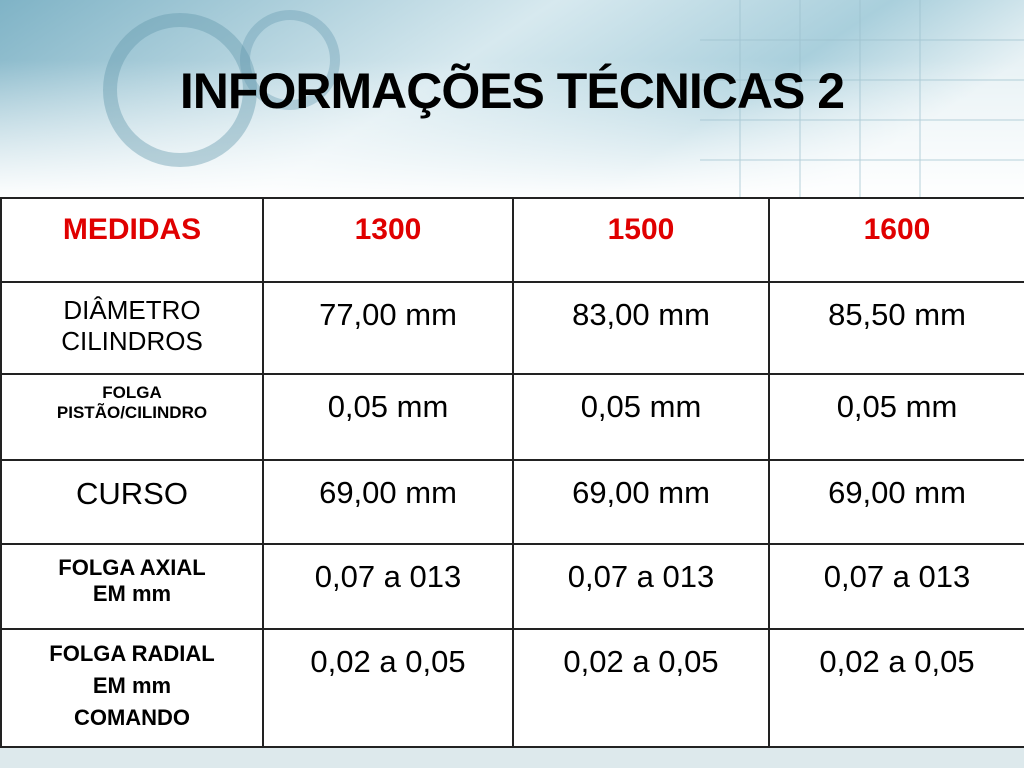 This screenshot has width=1024, height=768. Describe the element at coordinates (132, 653) in the screenshot. I see `row-label-line: FOLGA RADIAL` at that location.